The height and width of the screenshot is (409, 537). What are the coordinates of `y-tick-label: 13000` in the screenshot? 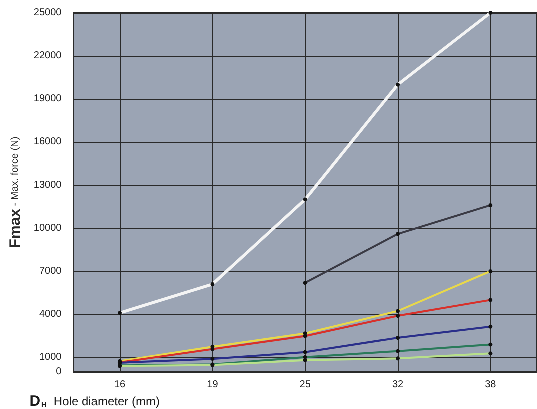 It's located at (48, 185).